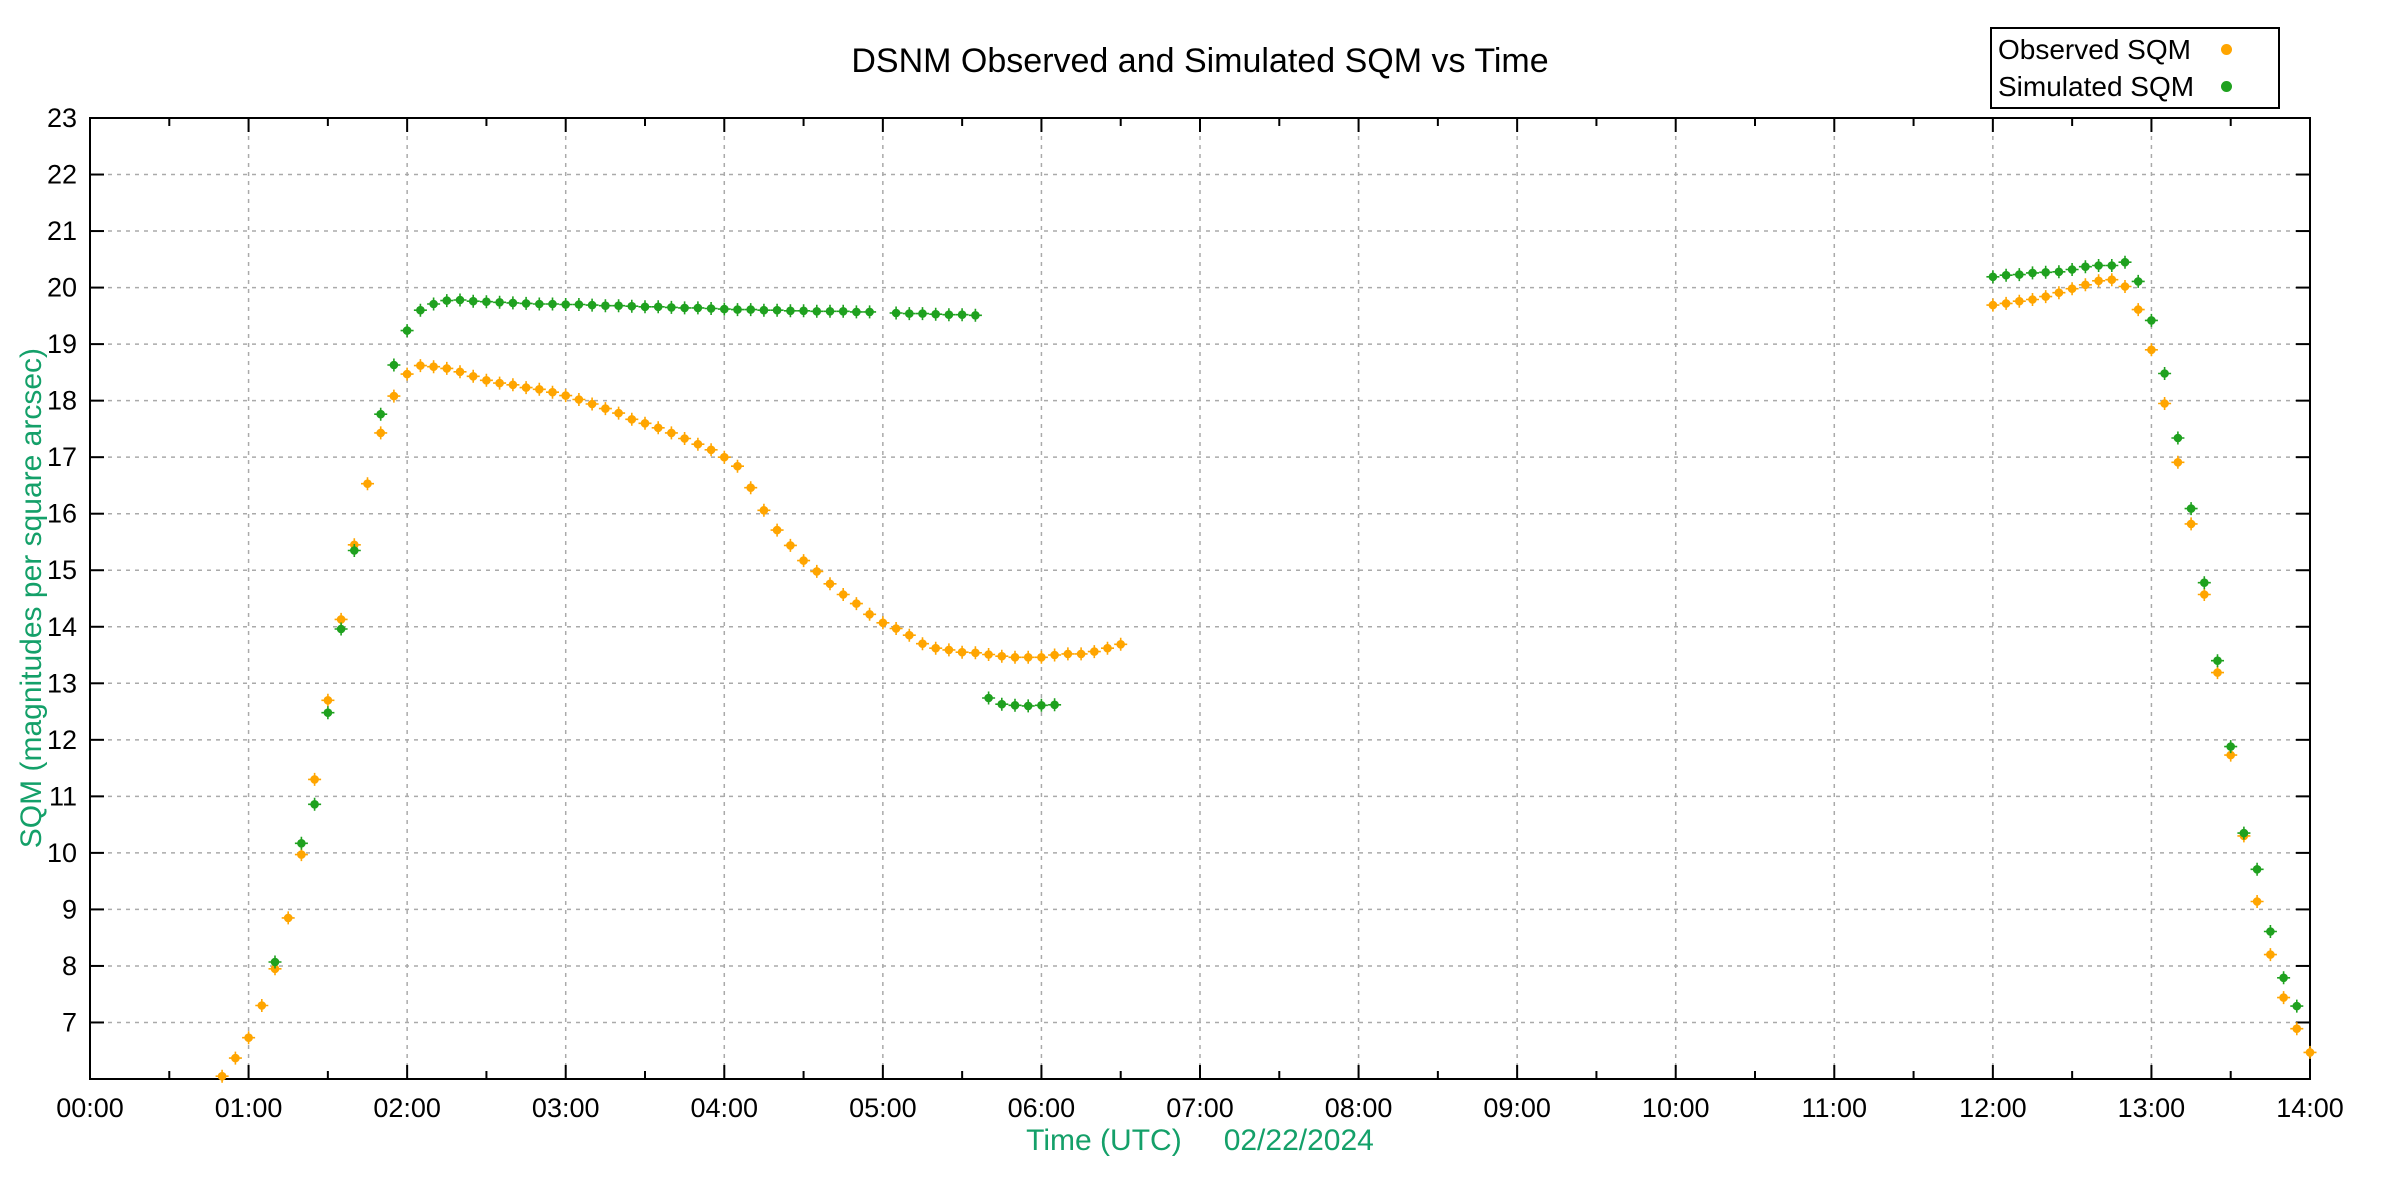 This screenshot has height=1200, width=2400. Describe the element at coordinates (1104, 1140) in the screenshot. I see `x-axis-label-time: Time (UTC)` at that location.